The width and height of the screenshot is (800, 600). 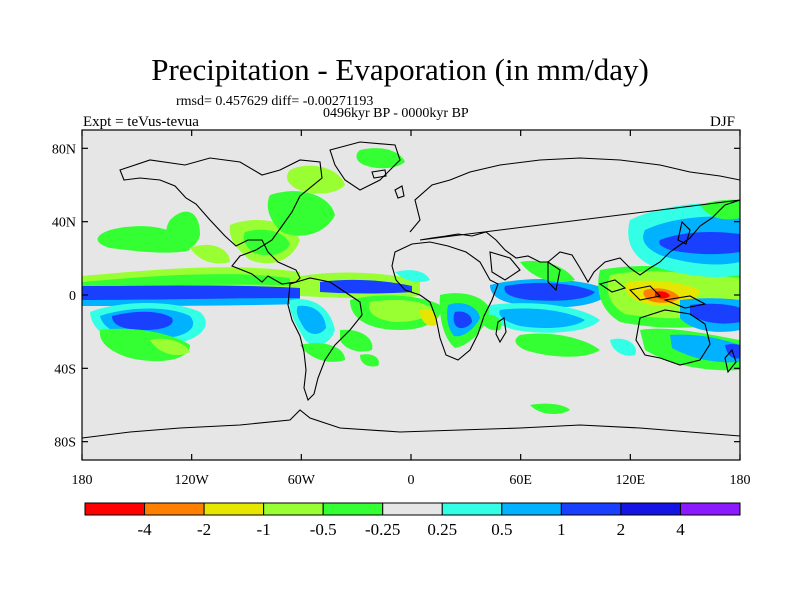 What do you see at coordinates (64, 149) in the screenshot?
I see `y-tick-label-0: 80N` at bounding box center [64, 149].